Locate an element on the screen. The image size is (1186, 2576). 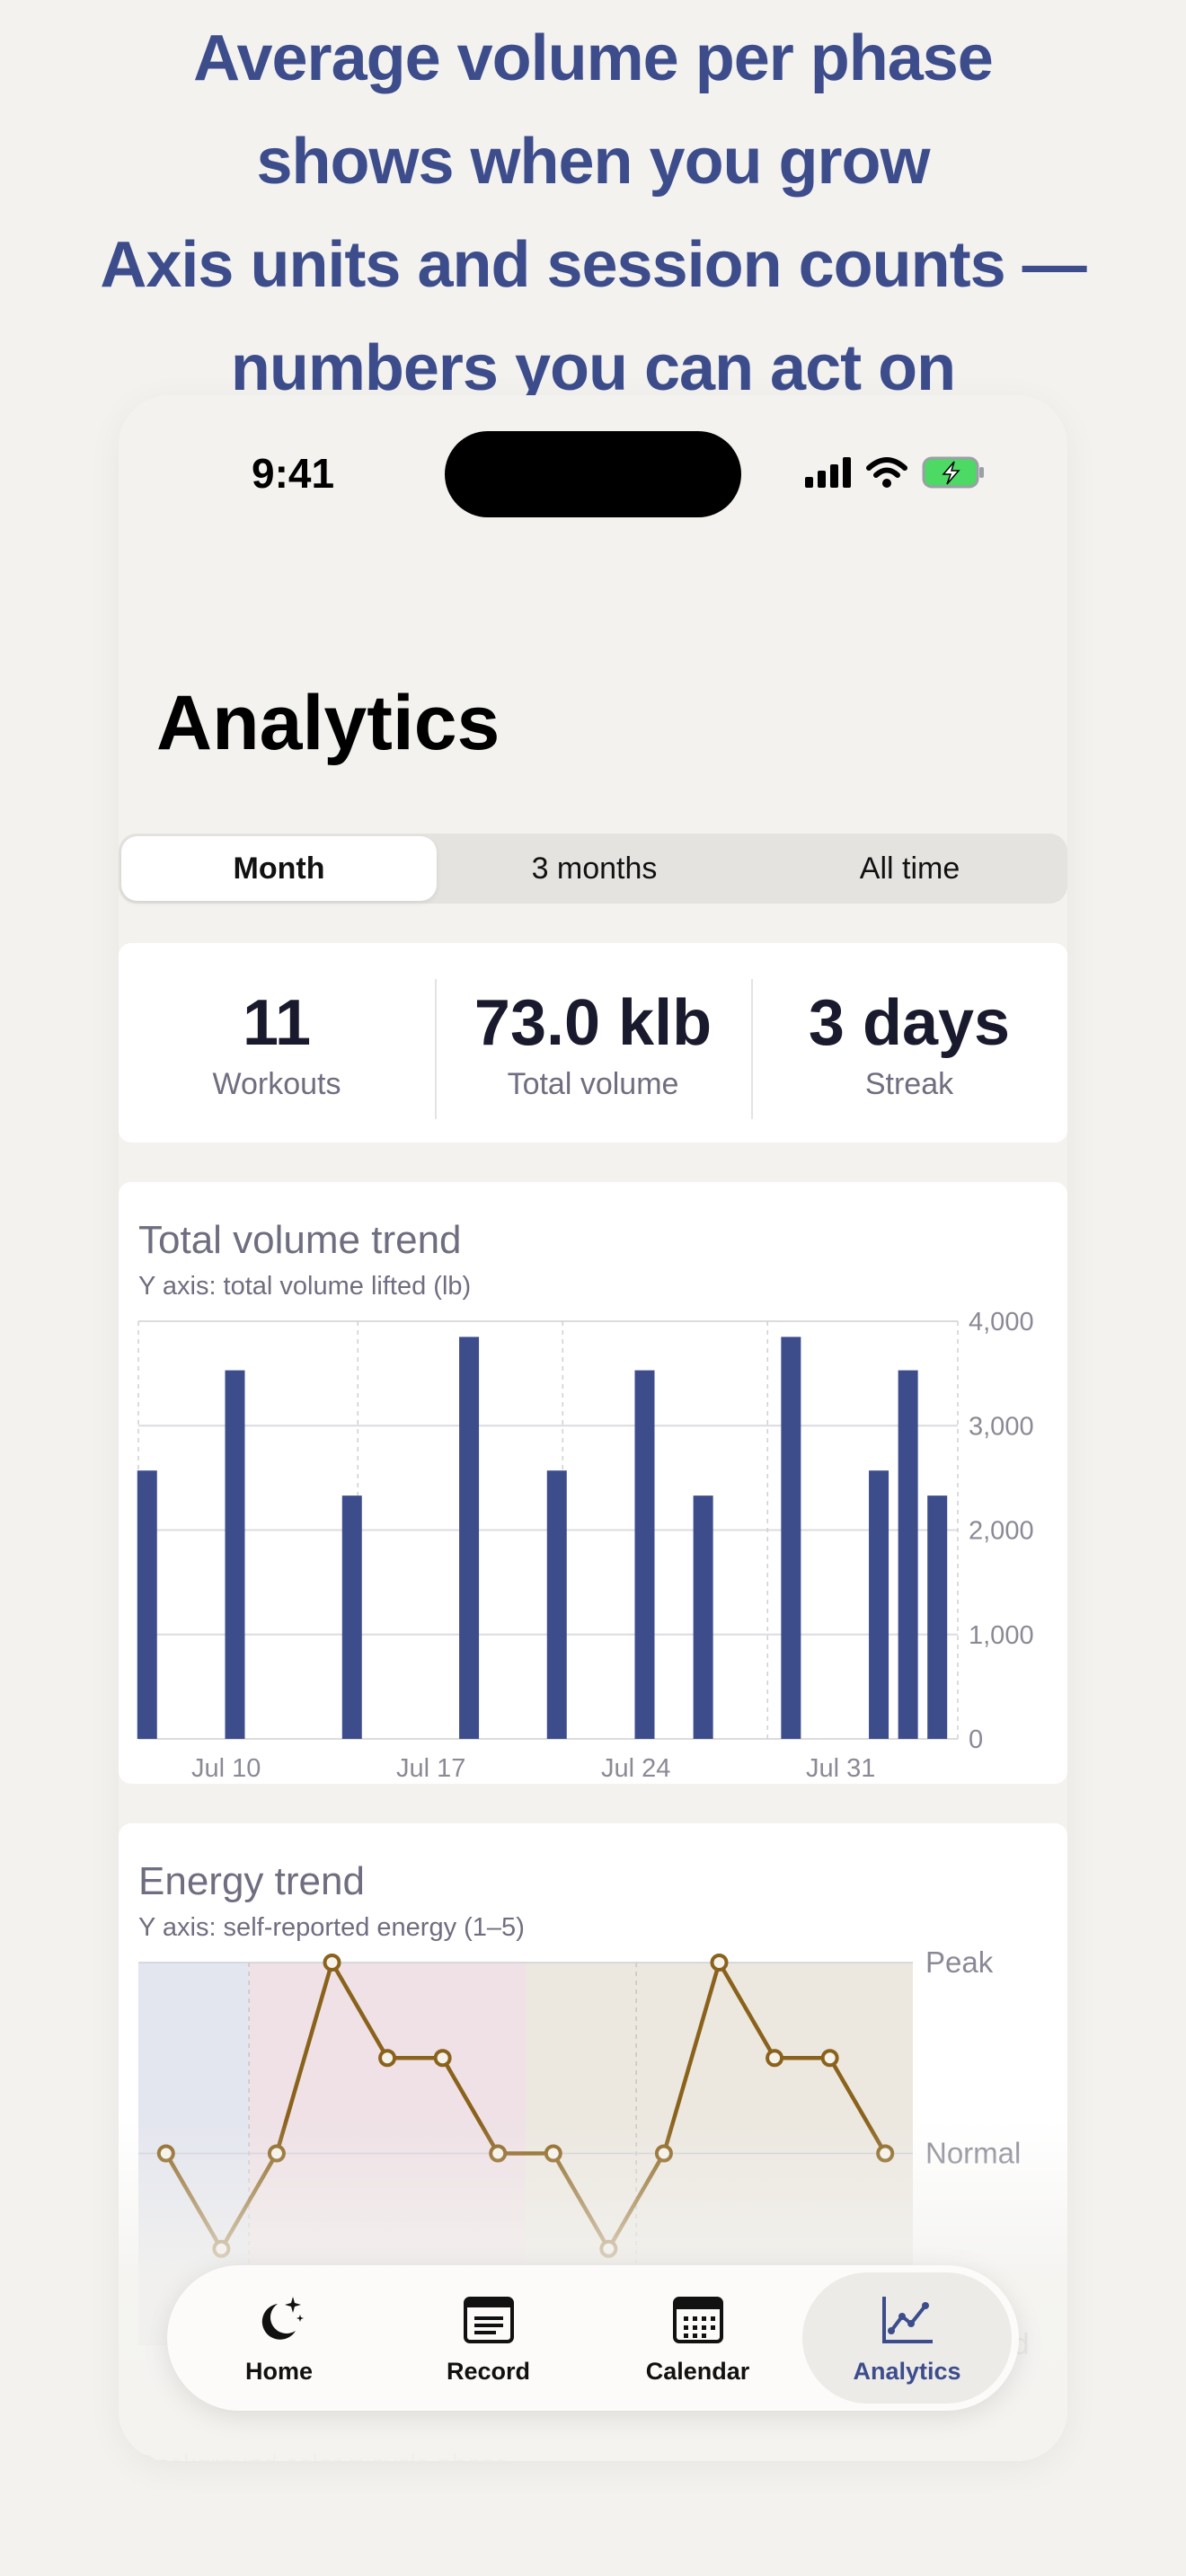
stat-value: 3 days is located at coordinates (909, 1022).